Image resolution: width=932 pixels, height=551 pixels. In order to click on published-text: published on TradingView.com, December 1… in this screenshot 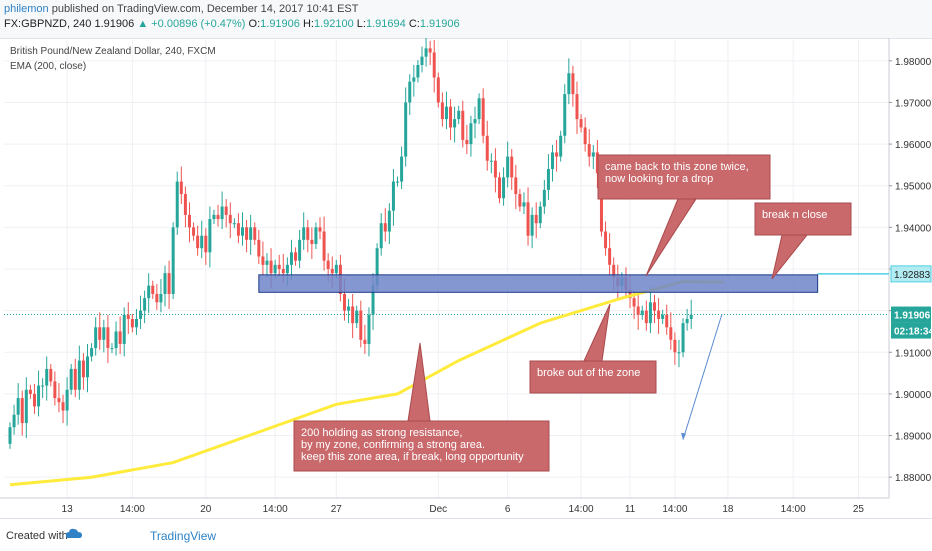, I will do `click(205, 9)`.